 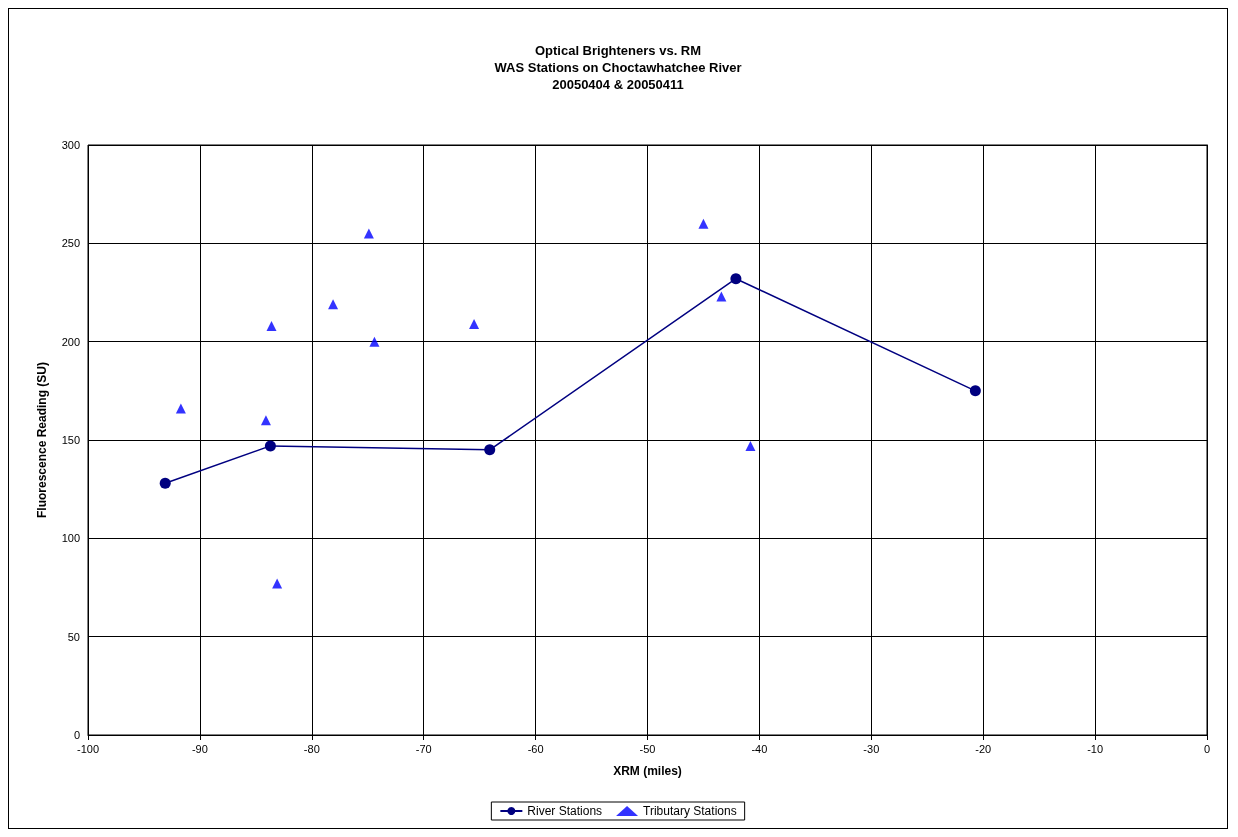 I want to click on x-tick-label: -50, so click(x=647, y=748).